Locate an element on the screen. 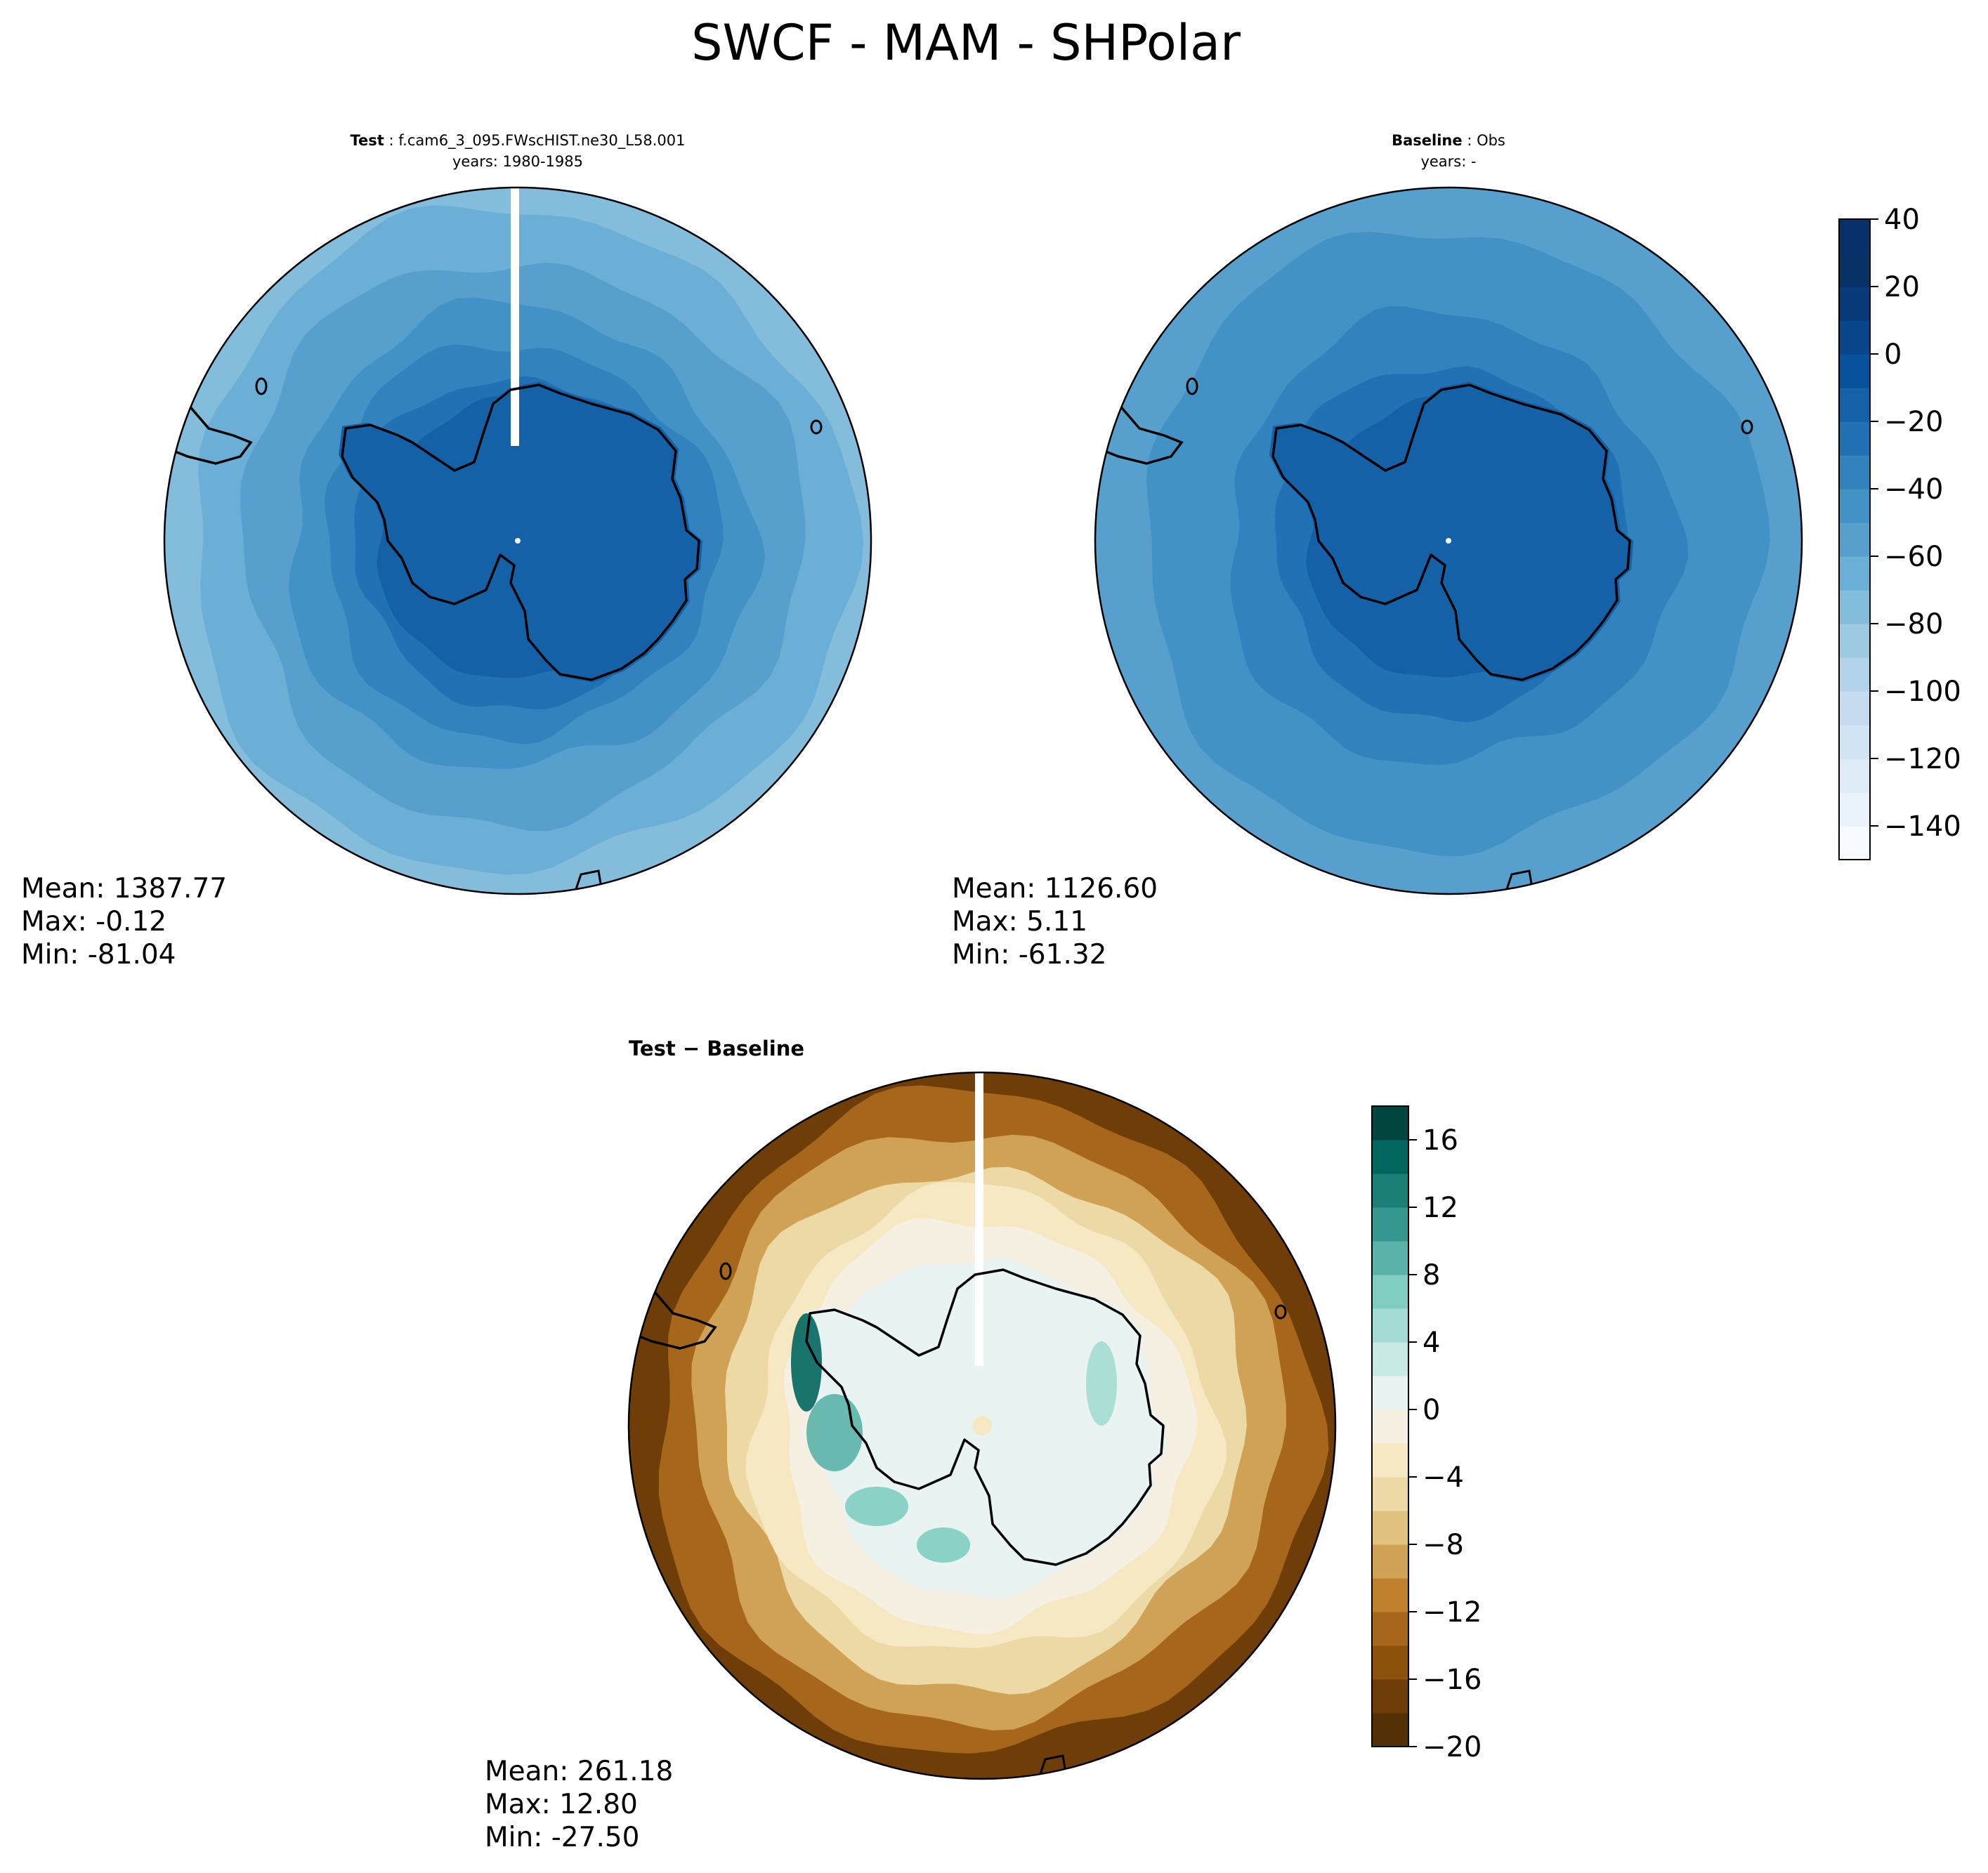 The image size is (1988, 1873). diff-tasmania-coastline is located at coordinates (1052, 1766).